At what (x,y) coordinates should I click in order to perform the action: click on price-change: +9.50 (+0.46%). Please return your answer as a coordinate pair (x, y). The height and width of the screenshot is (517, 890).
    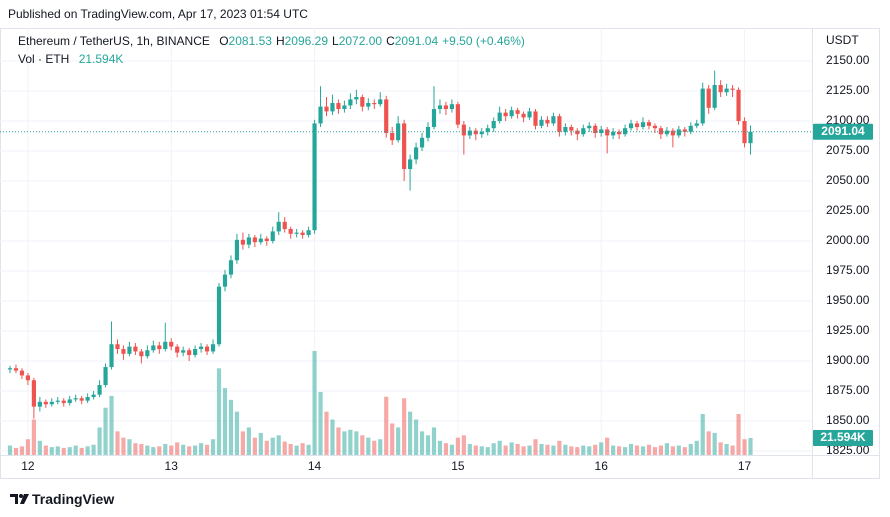
    Looking at the image, I should click on (483, 41).